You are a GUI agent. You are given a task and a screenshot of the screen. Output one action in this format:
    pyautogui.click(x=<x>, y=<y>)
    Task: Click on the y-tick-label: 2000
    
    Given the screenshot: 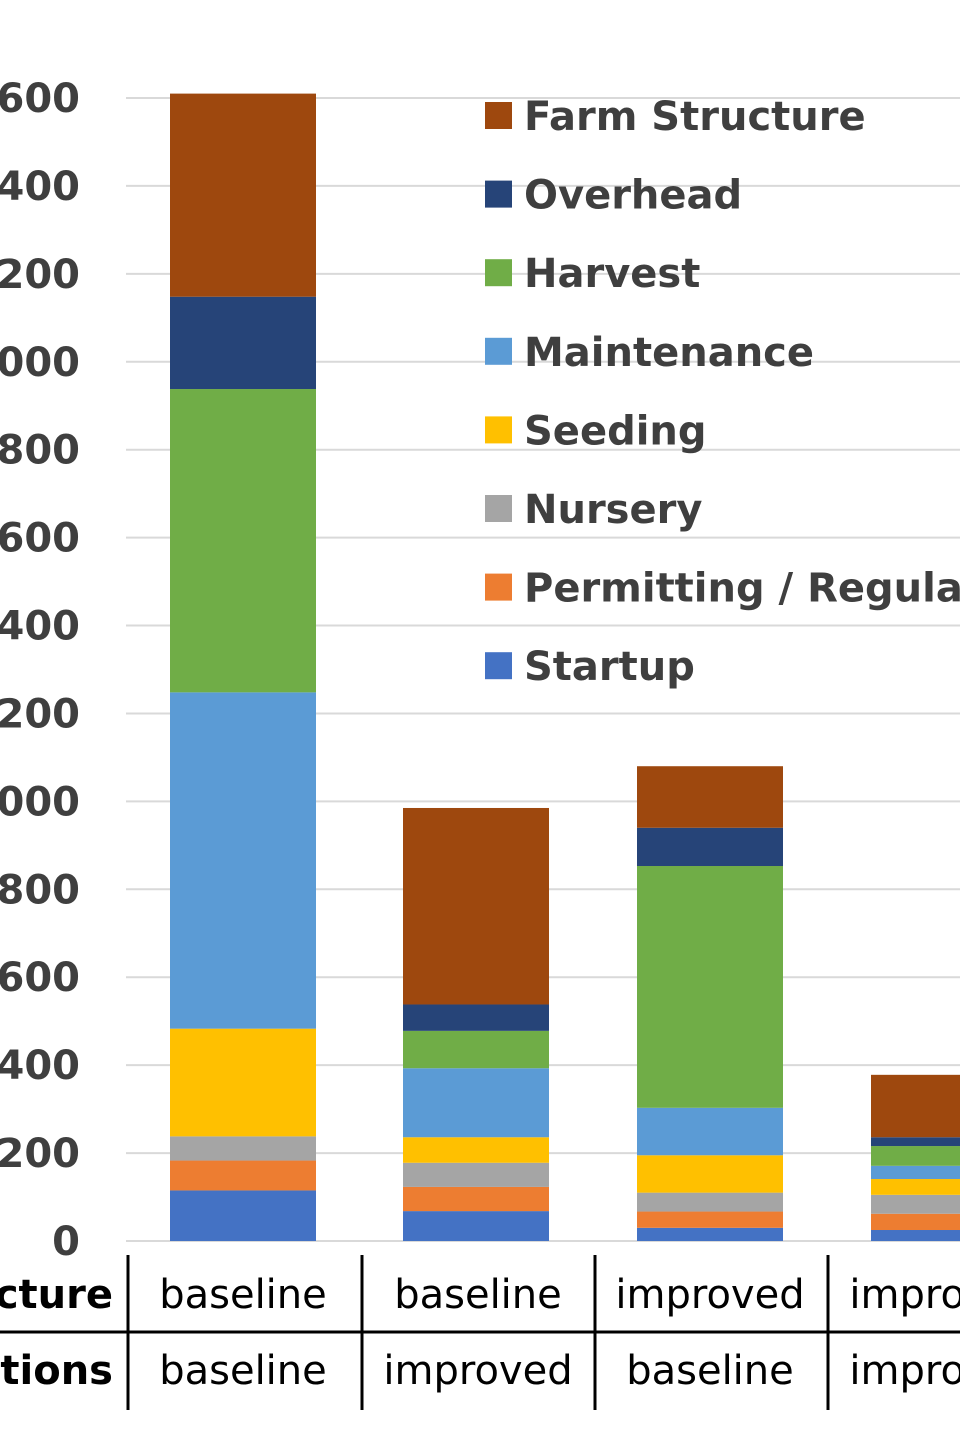 What is the action you would take?
    pyautogui.click(x=40, y=363)
    